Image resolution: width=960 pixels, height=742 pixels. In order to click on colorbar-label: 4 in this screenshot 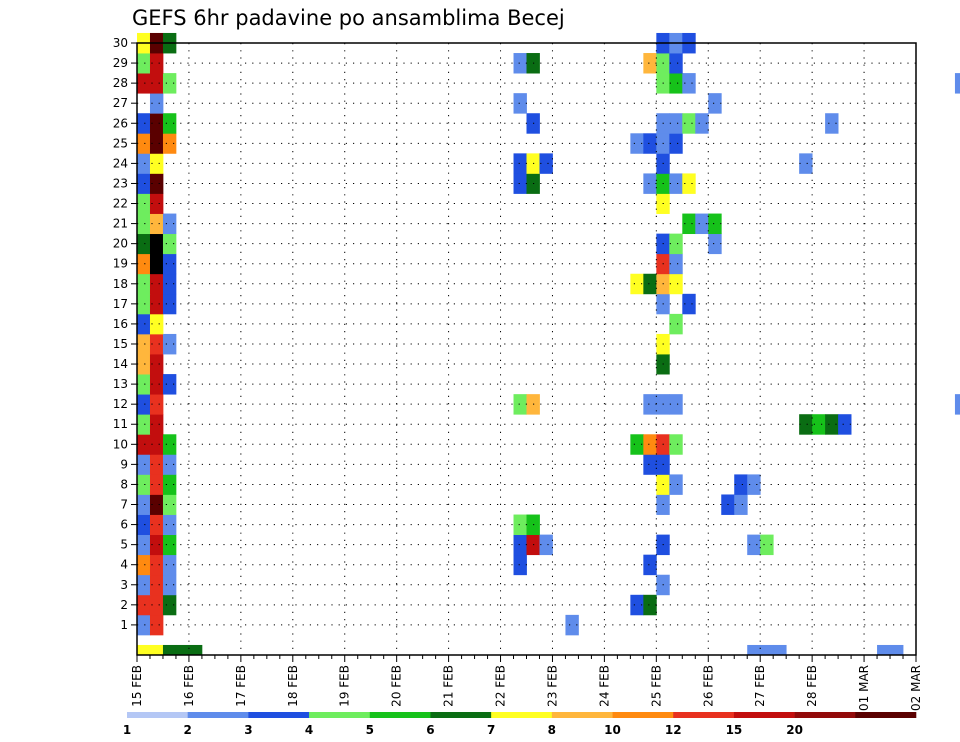, I will do `click(309, 730)`.